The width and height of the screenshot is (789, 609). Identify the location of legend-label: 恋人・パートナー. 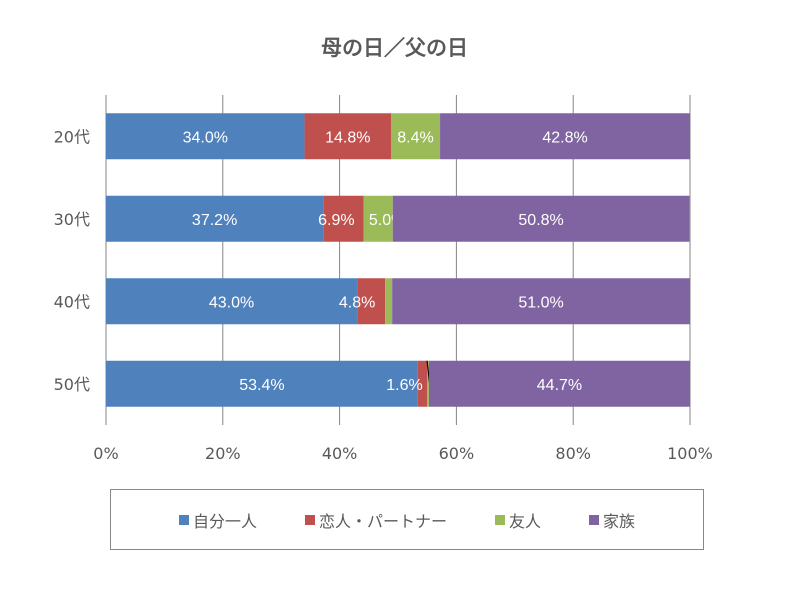
(382, 521).